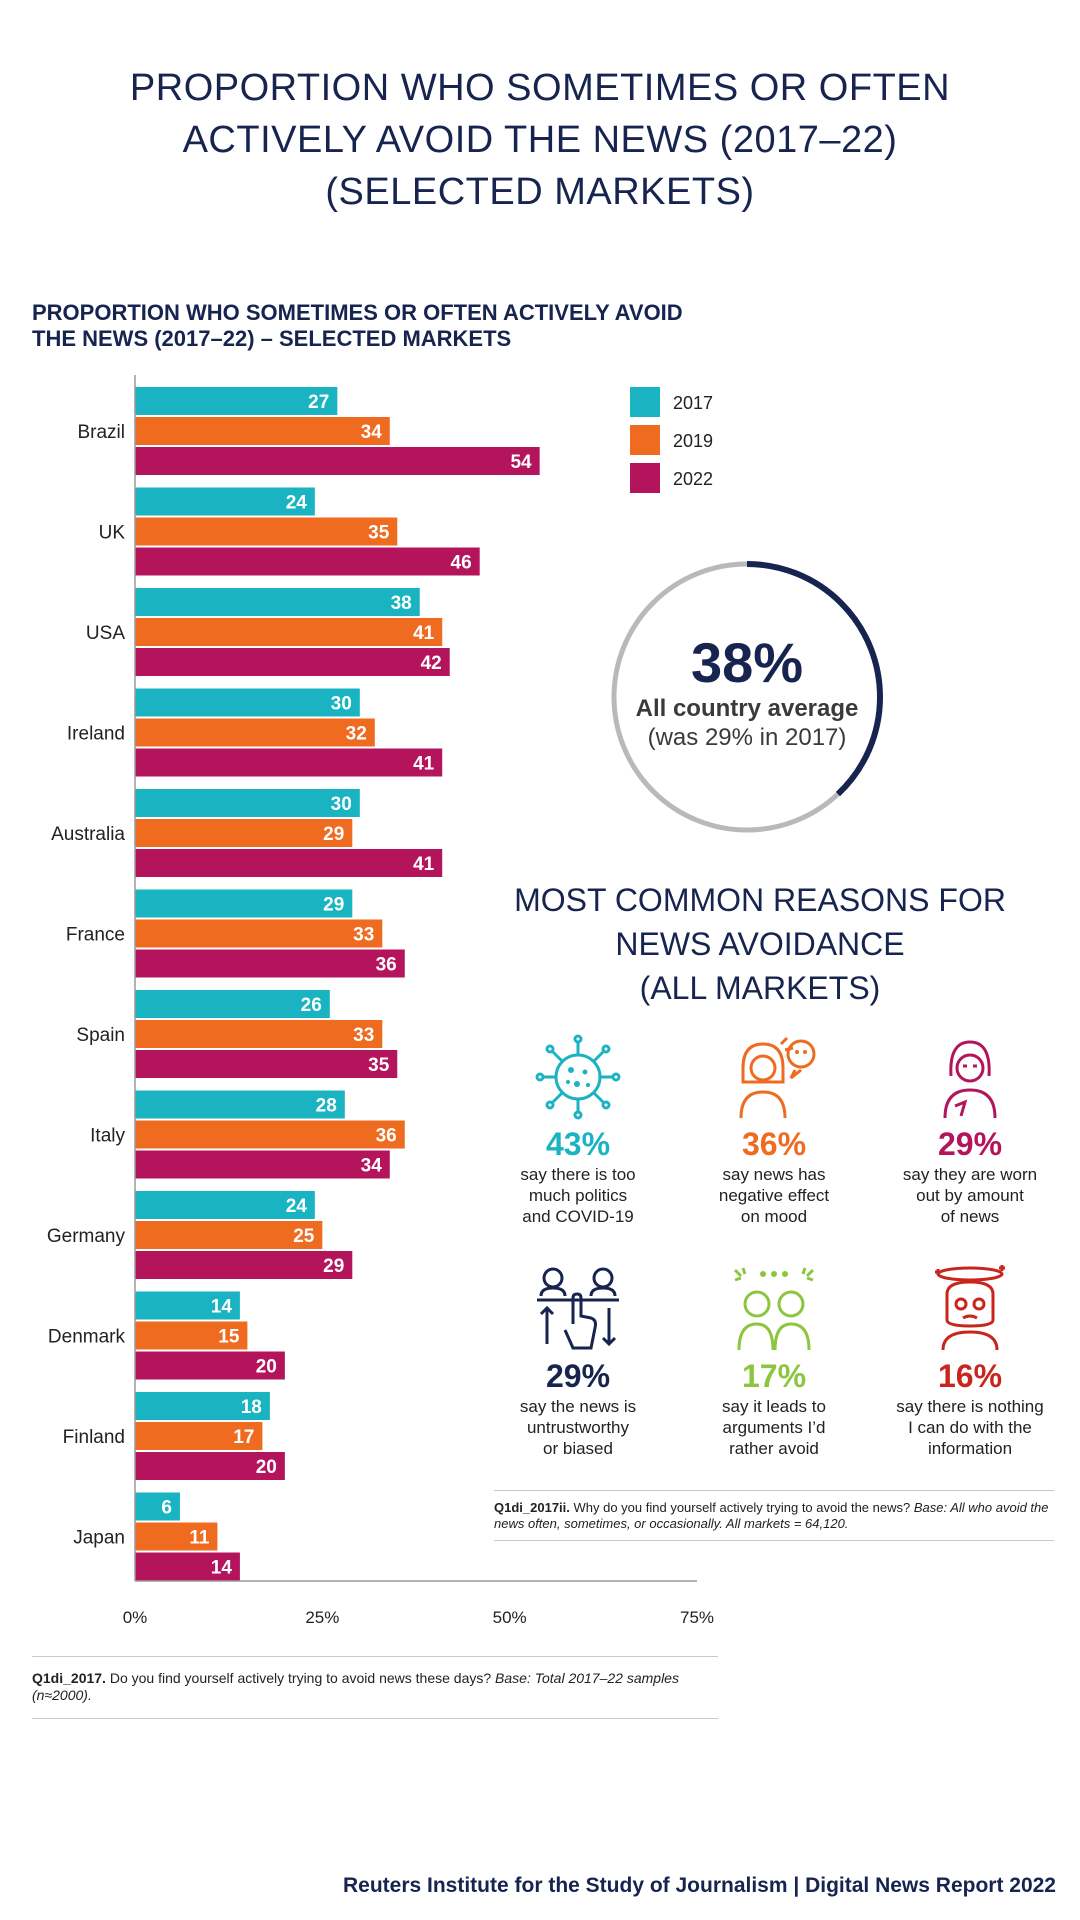  Describe the element at coordinates (341, 804) in the screenshot. I see `data-label: 30` at that location.